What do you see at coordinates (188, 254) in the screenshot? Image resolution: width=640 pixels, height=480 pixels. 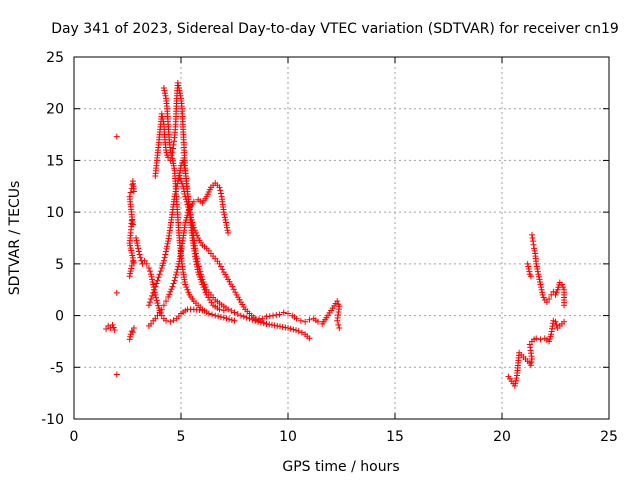 I see `series-arc-d` at bounding box center [188, 254].